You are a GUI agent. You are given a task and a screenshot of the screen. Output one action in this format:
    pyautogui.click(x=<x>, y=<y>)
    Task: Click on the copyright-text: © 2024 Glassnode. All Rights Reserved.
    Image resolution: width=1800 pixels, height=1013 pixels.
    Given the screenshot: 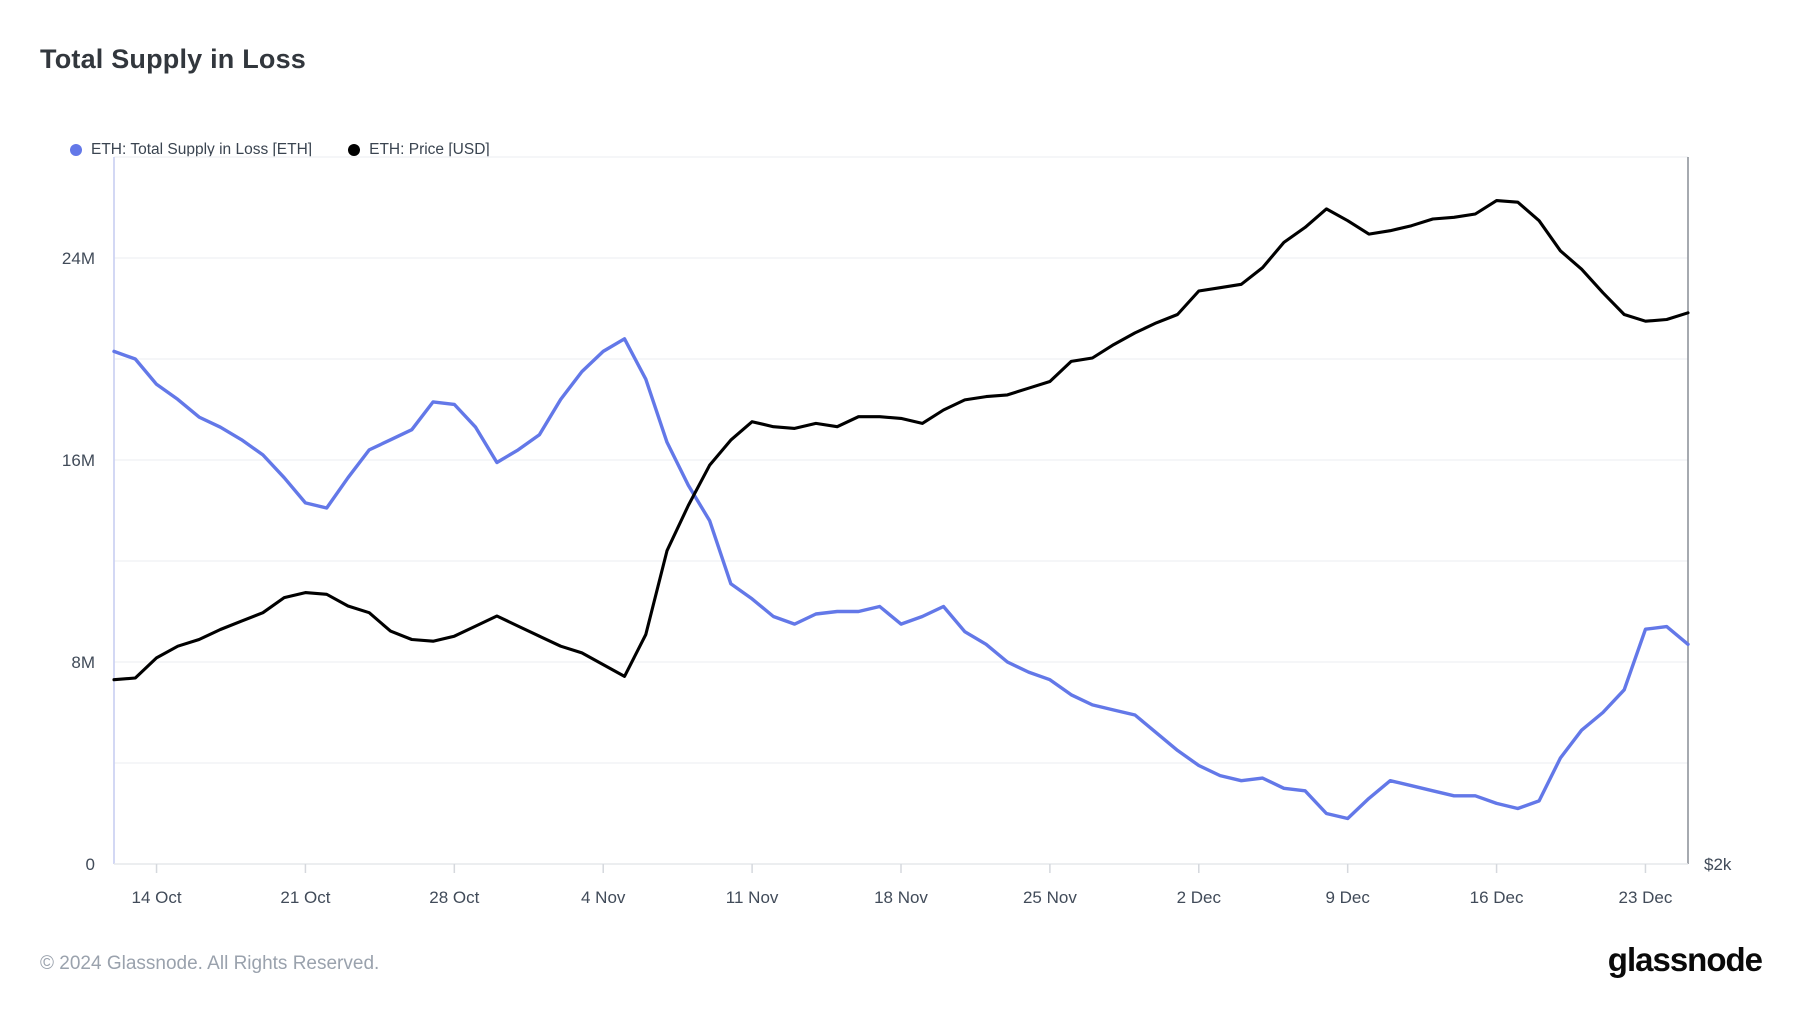 What is the action you would take?
    pyautogui.click(x=210, y=963)
    